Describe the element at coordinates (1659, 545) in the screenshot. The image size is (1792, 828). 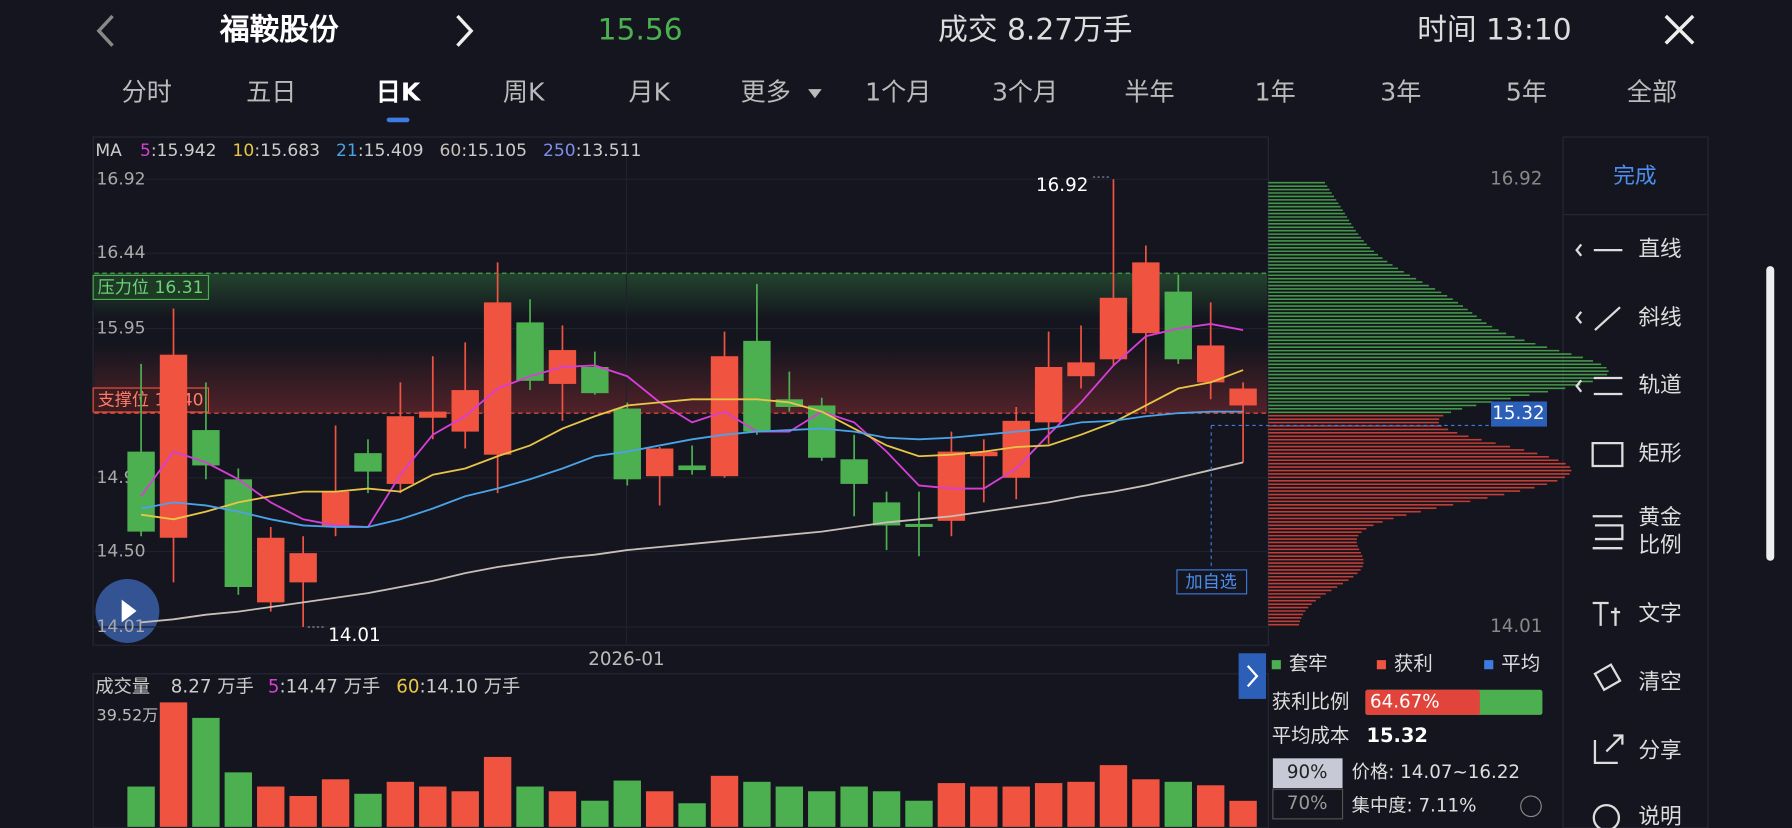
I see `tool-label: 比例` at that location.